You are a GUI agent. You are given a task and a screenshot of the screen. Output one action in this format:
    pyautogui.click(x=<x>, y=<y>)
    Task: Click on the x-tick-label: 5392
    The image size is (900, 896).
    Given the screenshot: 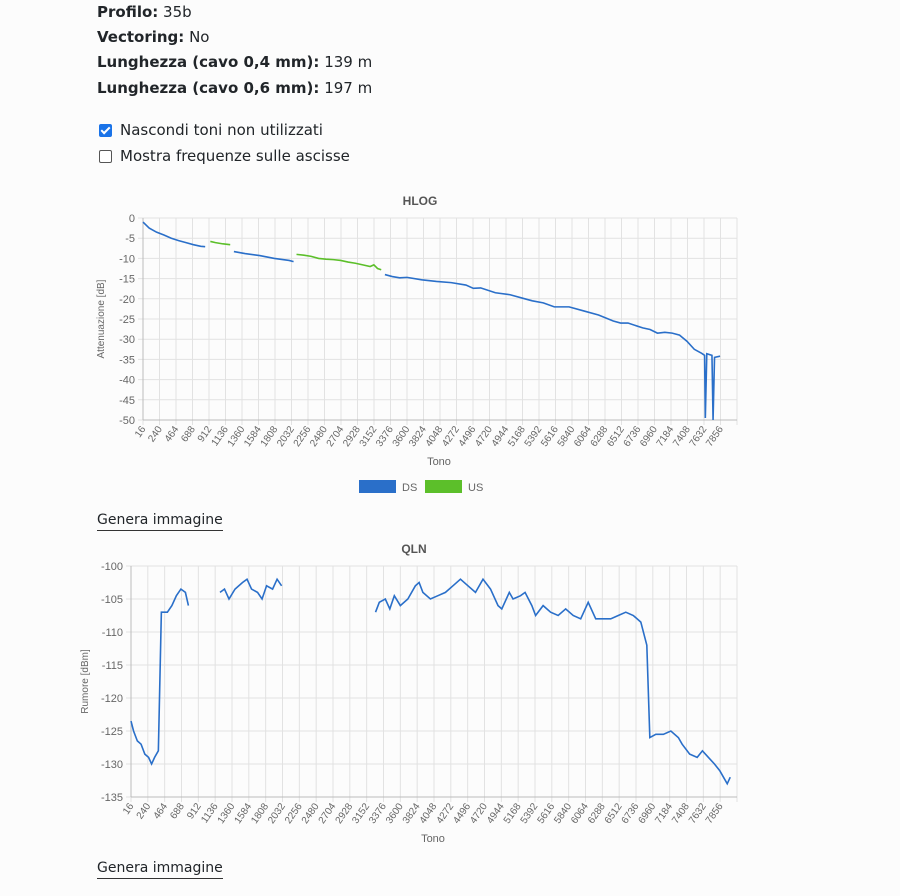 What is the action you would take?
    pyautogui.click(x=530, y=813)
    